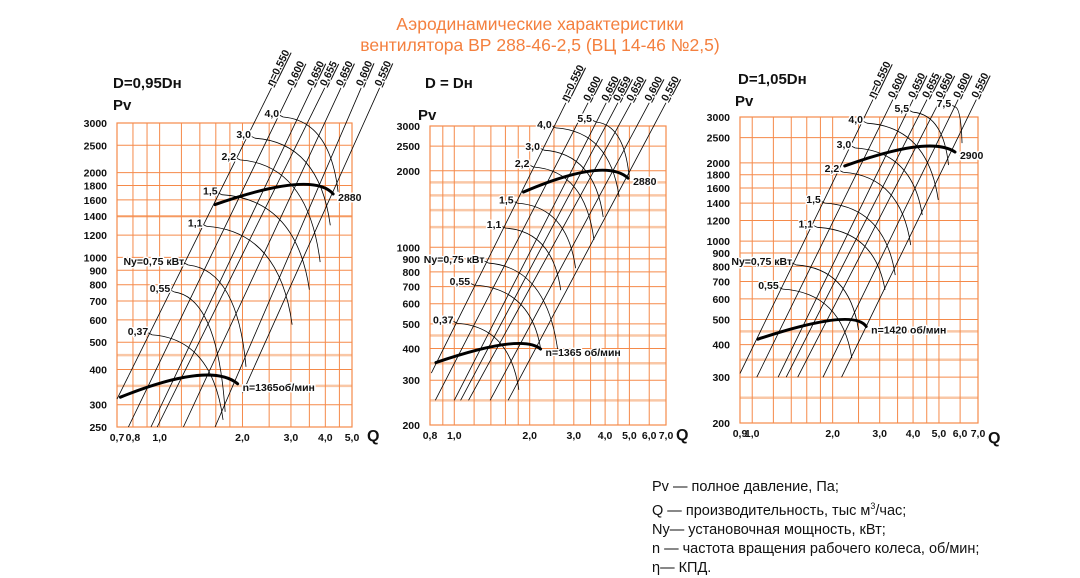 Image resolution: width=1080 pixels, height=578 pixels. I want to click on y-tick-label: 200, so click(411, 426).